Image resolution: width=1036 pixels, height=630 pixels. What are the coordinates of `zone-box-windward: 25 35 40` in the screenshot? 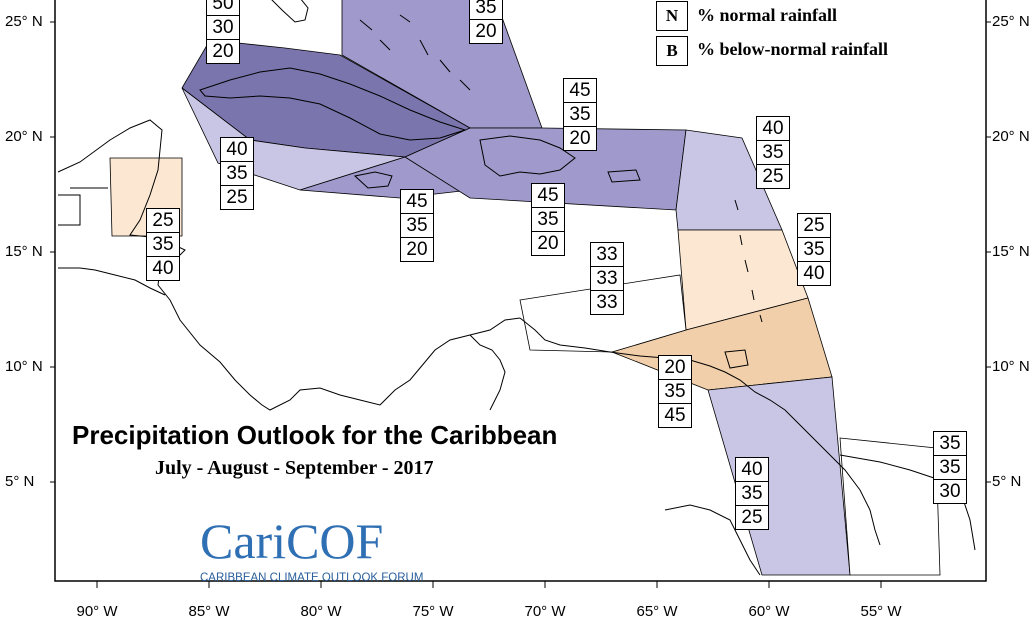 It's located at (814, 249).